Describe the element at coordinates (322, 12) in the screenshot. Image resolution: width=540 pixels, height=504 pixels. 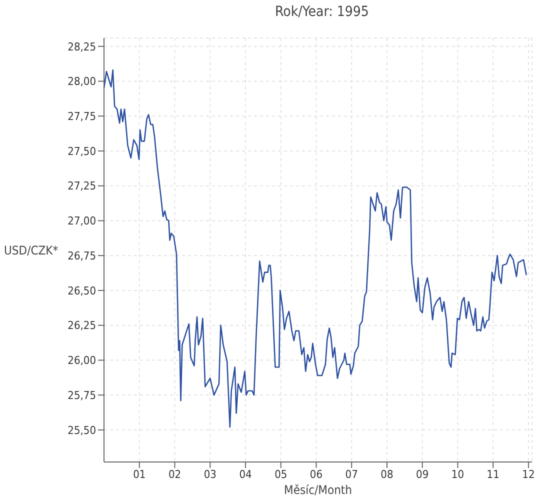
I see `chart-title: Rok/Year: 1995` at that location.